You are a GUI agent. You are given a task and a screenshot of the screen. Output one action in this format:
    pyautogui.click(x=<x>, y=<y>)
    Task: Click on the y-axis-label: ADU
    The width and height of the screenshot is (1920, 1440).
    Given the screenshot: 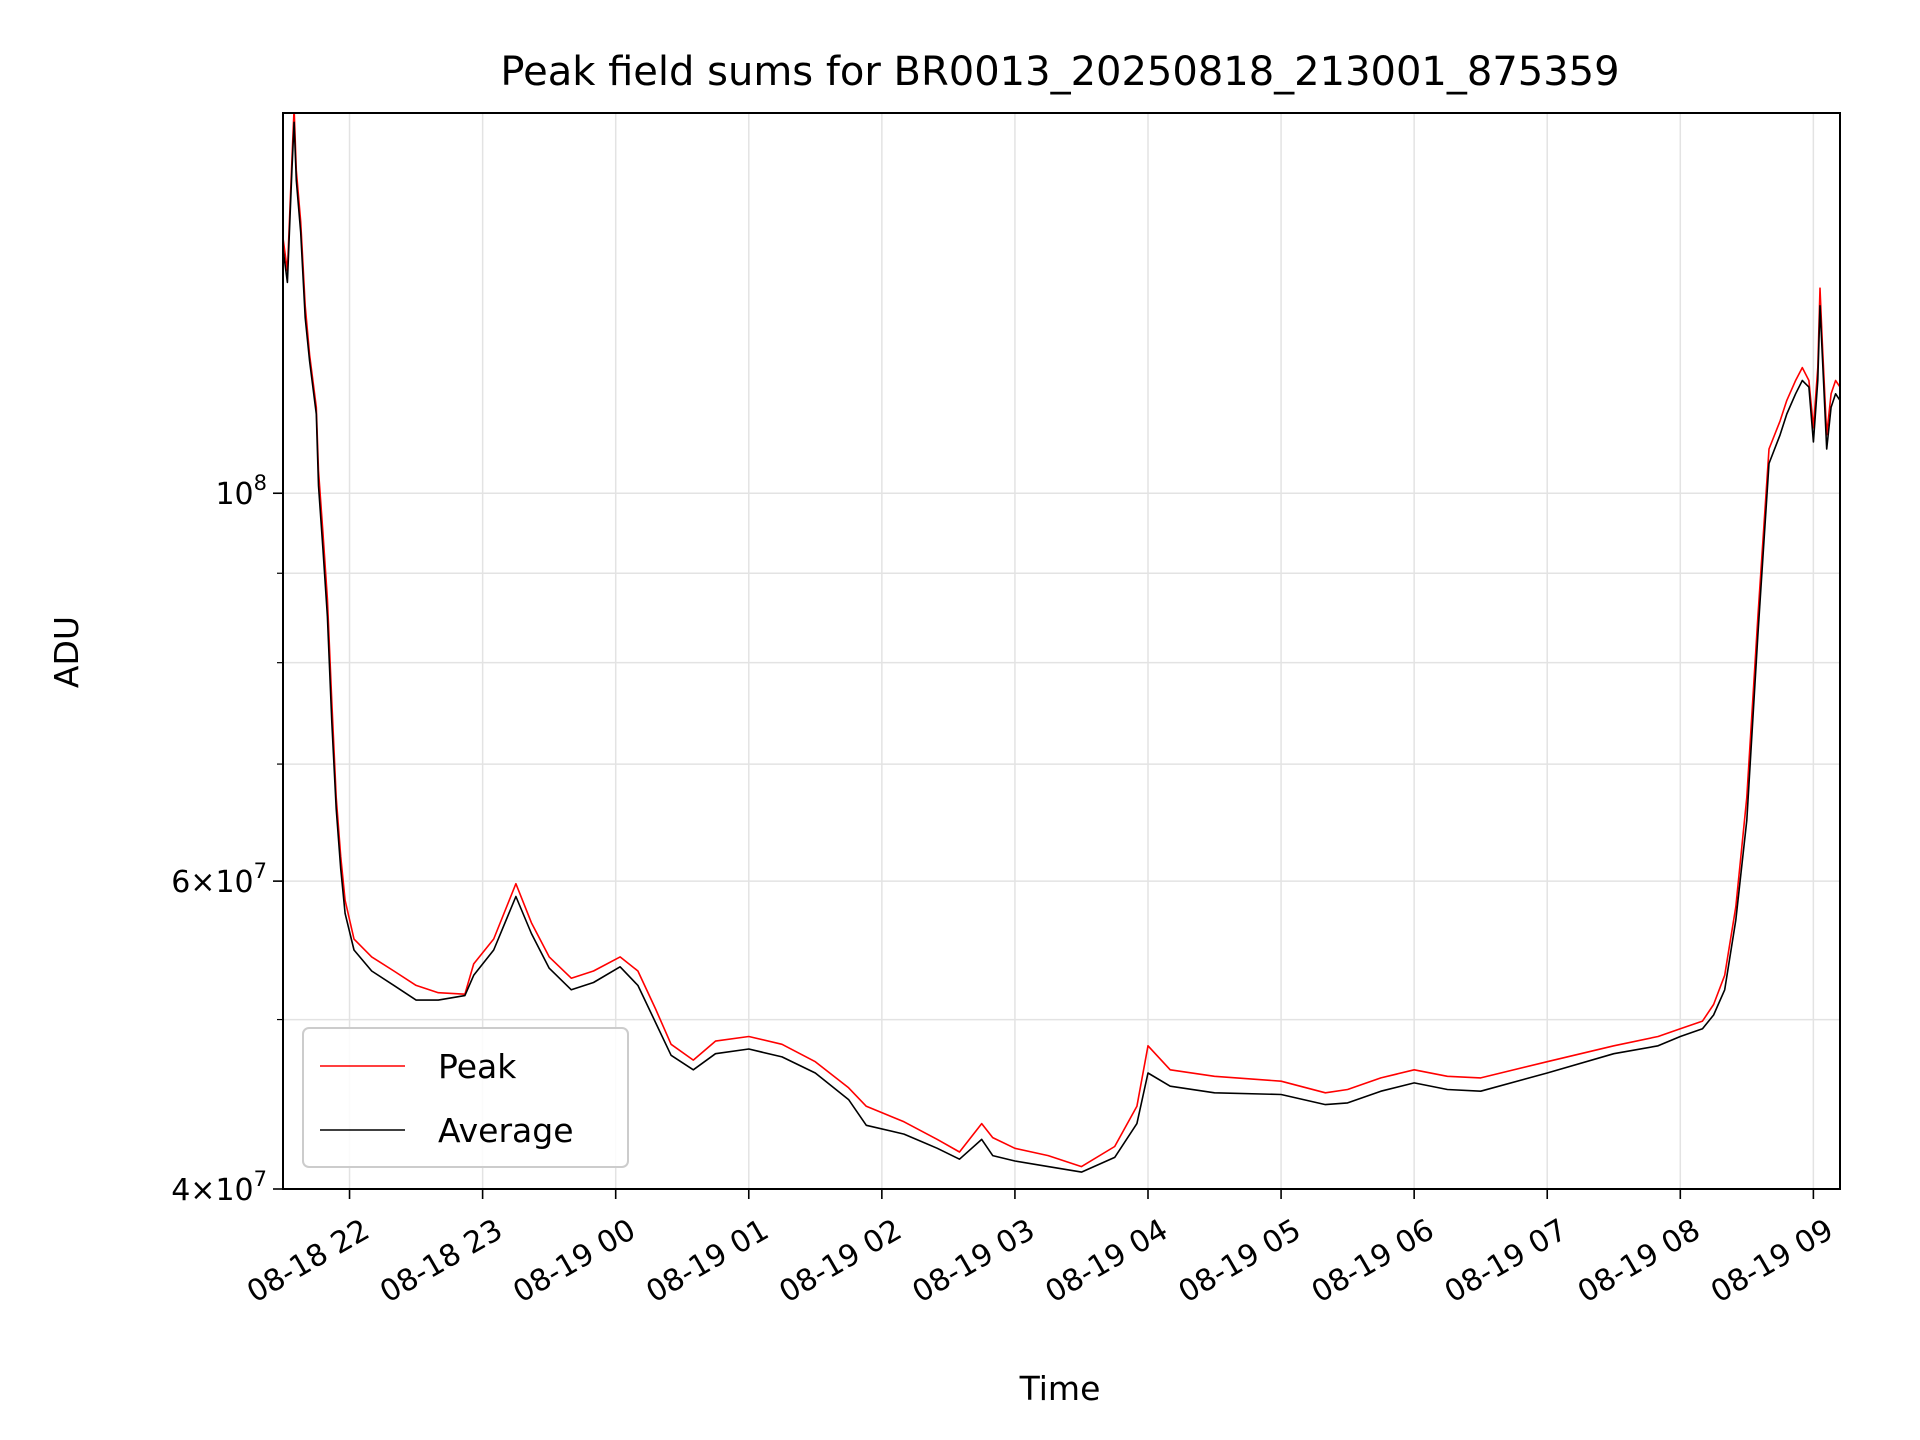 What is the action you would take?
    pyautogui.click(x=66, y=652)
    